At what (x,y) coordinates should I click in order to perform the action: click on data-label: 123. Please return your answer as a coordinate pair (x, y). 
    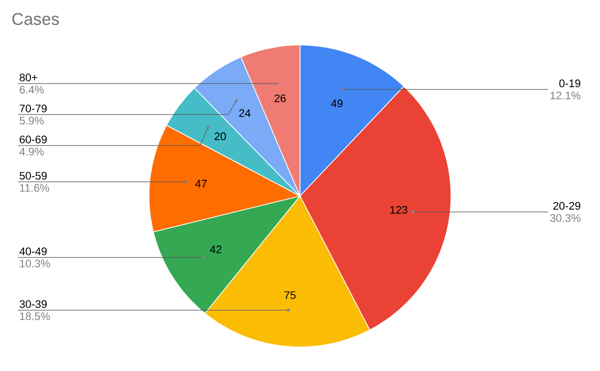
    Looking at the image, I should click on (399, 210).